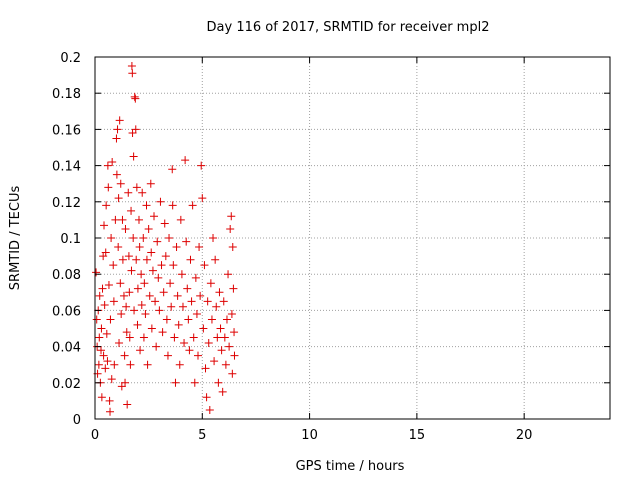 The image size is (640, 480). I want to click on x-tick-label: 15, so click(417, 435).